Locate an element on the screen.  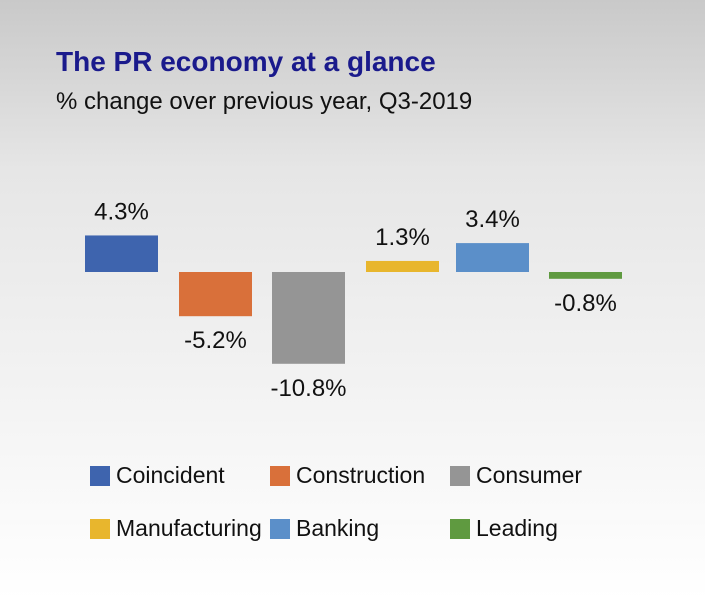
data-label-coincident: 4.3% is located at coordinates (121, 211).